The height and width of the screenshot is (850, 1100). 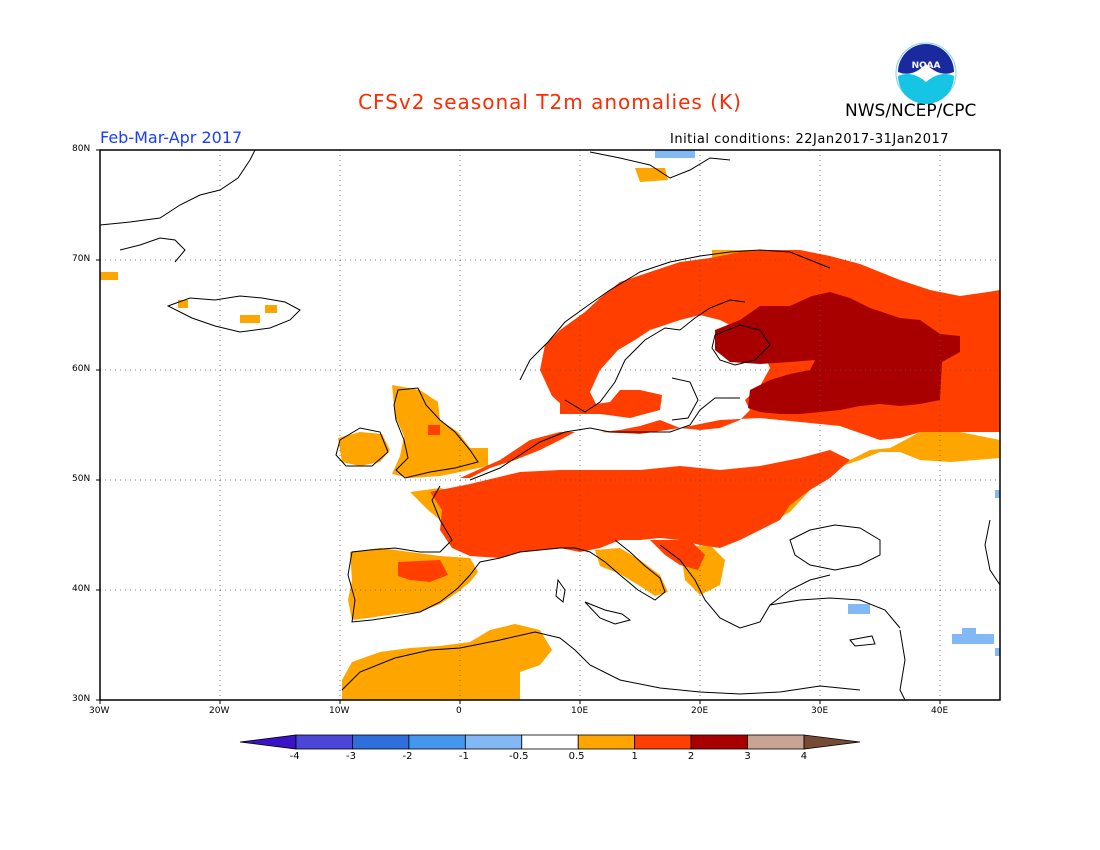 What do you see at coordinates (81, 699) in the screenshot?
I see `lat-label: 30N` at bounding box center [81, 699].